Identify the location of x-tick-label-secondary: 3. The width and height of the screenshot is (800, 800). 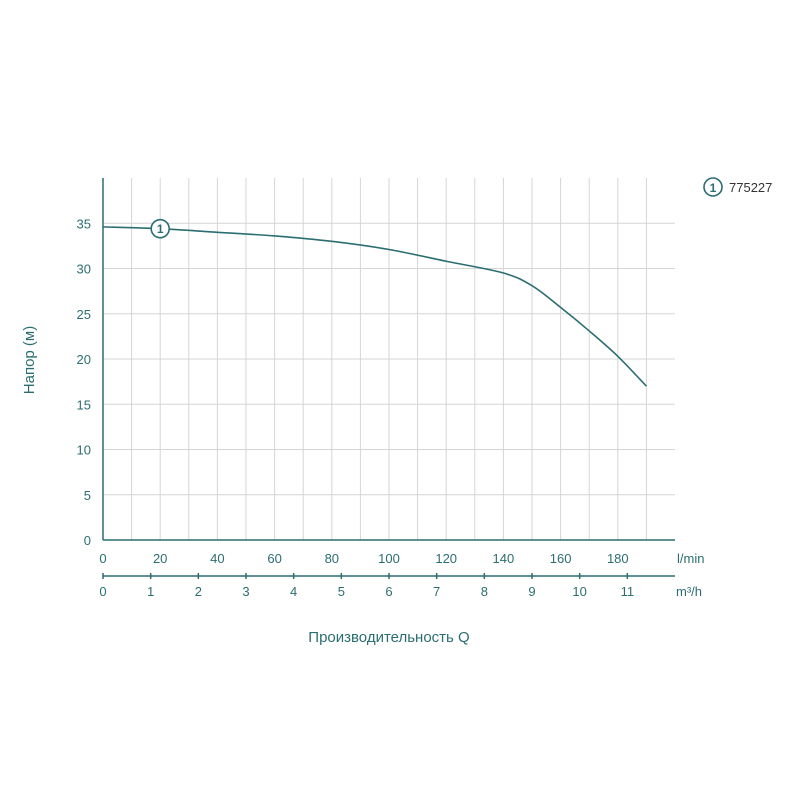
(245, 591).